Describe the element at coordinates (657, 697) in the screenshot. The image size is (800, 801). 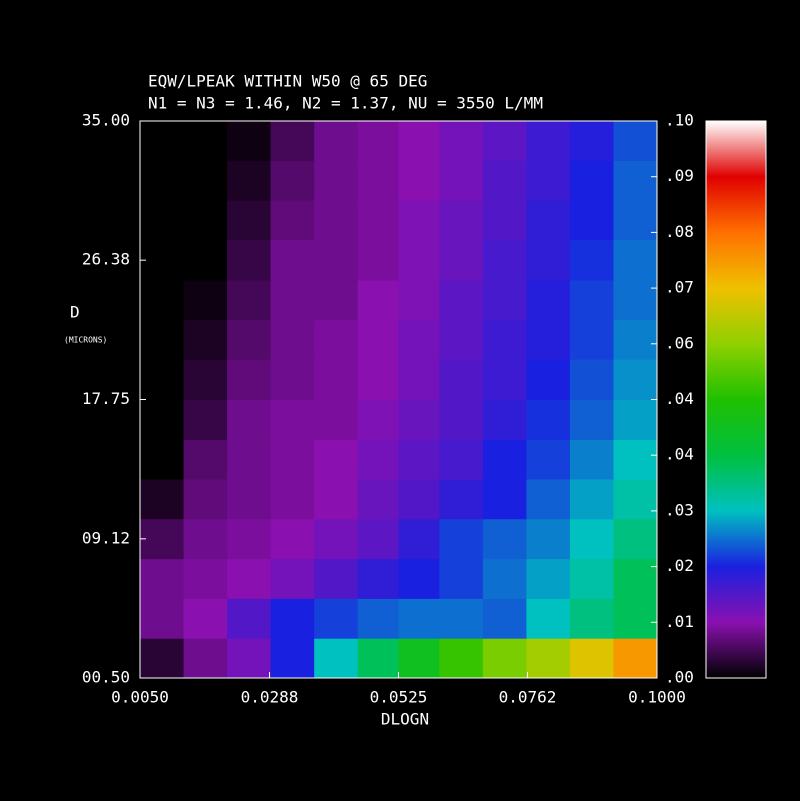
I see `x-tick-label: 0.1000` at that location.